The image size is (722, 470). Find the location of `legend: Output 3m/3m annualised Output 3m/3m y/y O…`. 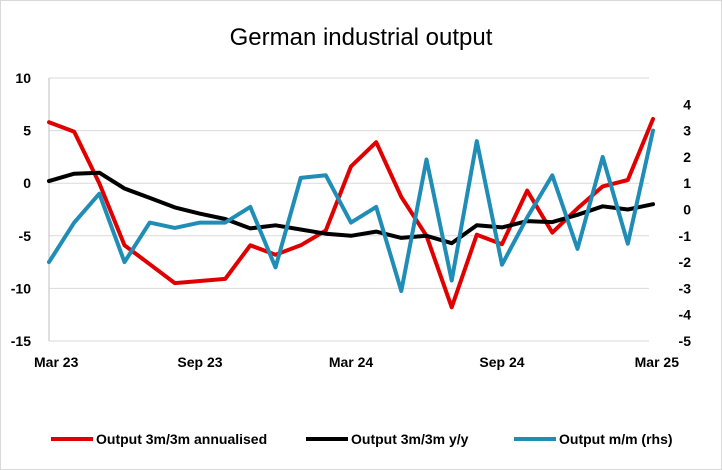

legend: Output 3m/3m annualised Output 3m/3m y/y O… is located at coordinates (362, 439).